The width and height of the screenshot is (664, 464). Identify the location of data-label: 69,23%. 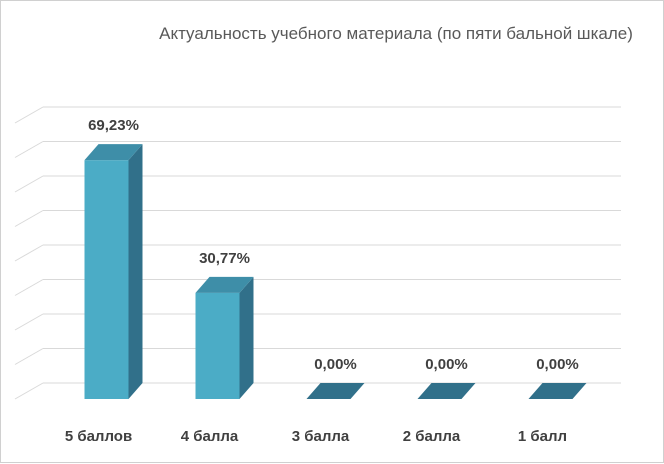
(113, 125).